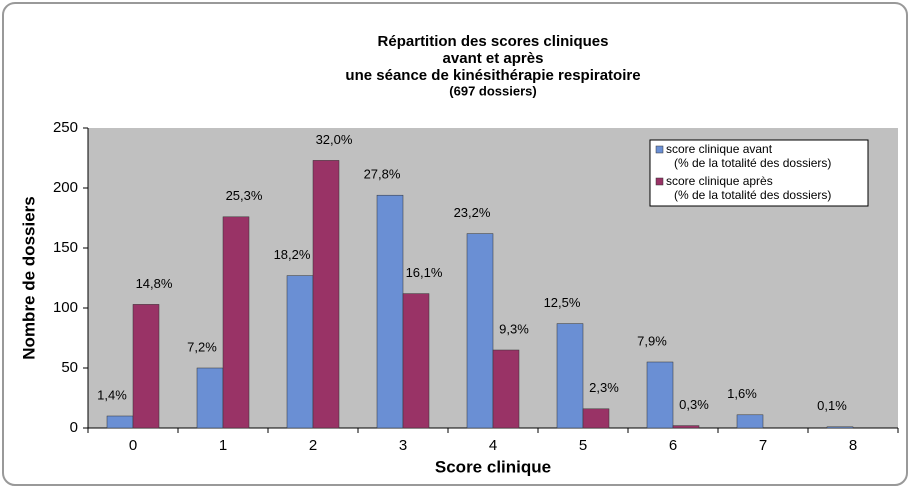 This screenshot has height=488, width=910. Describe the element at coordinates (583, 445) in the screenshot. I see `x-tick-label: 5` at that location.